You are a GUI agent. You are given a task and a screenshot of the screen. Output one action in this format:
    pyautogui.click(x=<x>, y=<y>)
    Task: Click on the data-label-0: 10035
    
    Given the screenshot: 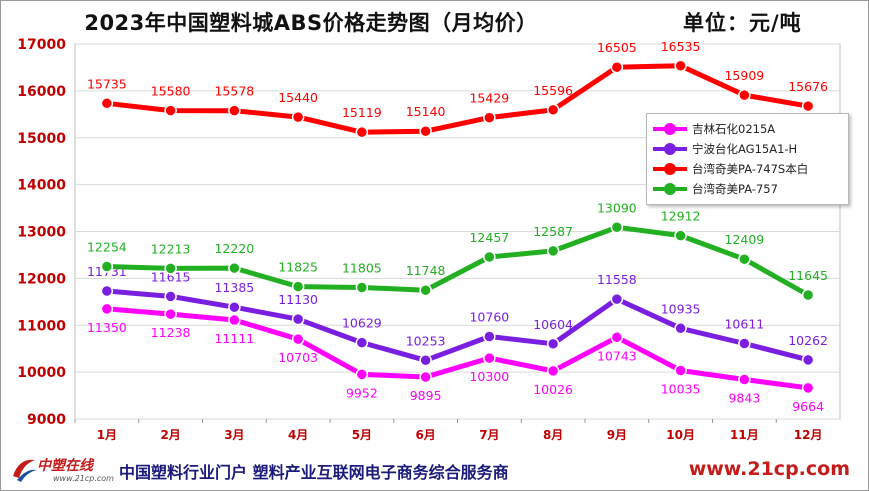 What is the action you would take?
    pyautogui.click(x=681, y=388)
    